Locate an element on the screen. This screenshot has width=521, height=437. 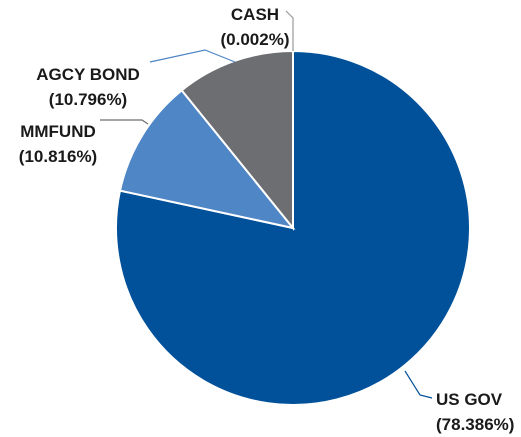
slice-label-cash: CASH is located at coordinates (255, 14).